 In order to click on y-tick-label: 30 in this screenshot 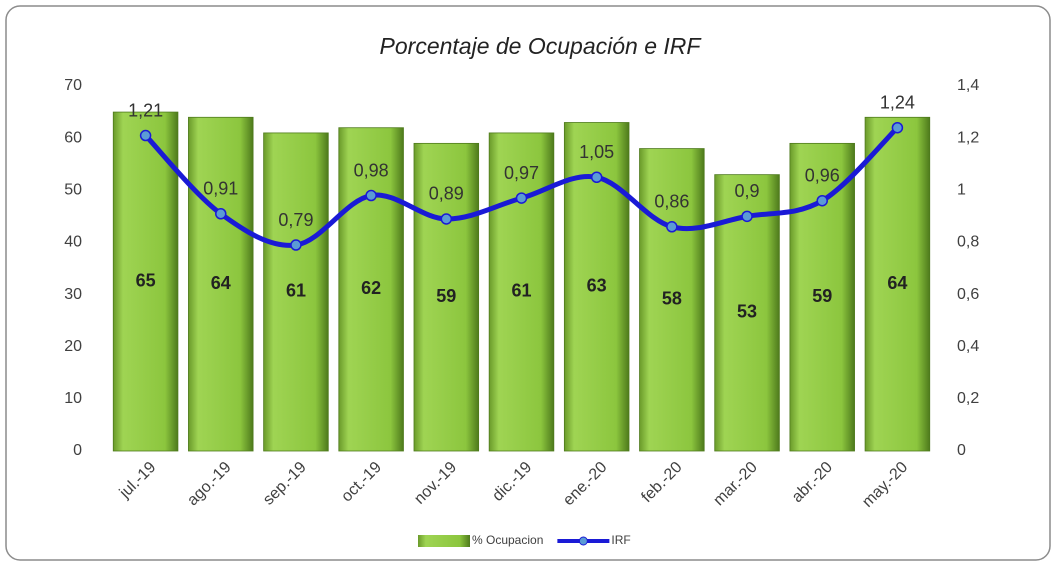, I will do `click(73, 294)`.